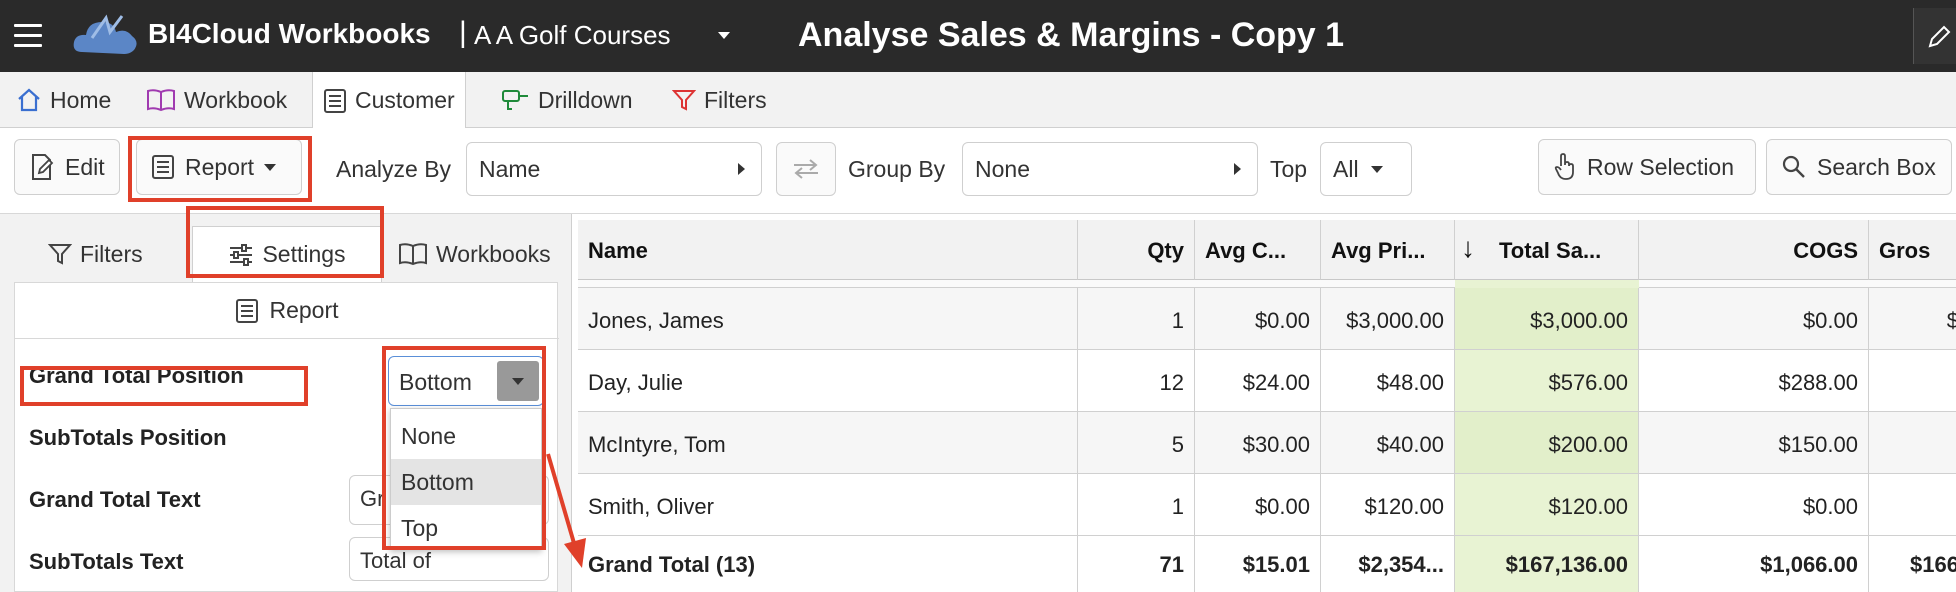 Image resolution: width=1956 pixels, height=592 pixels. Describe the element at coordinates (405, 100) in the screenshot. I see `tab-customer-label: Customer` at that location.